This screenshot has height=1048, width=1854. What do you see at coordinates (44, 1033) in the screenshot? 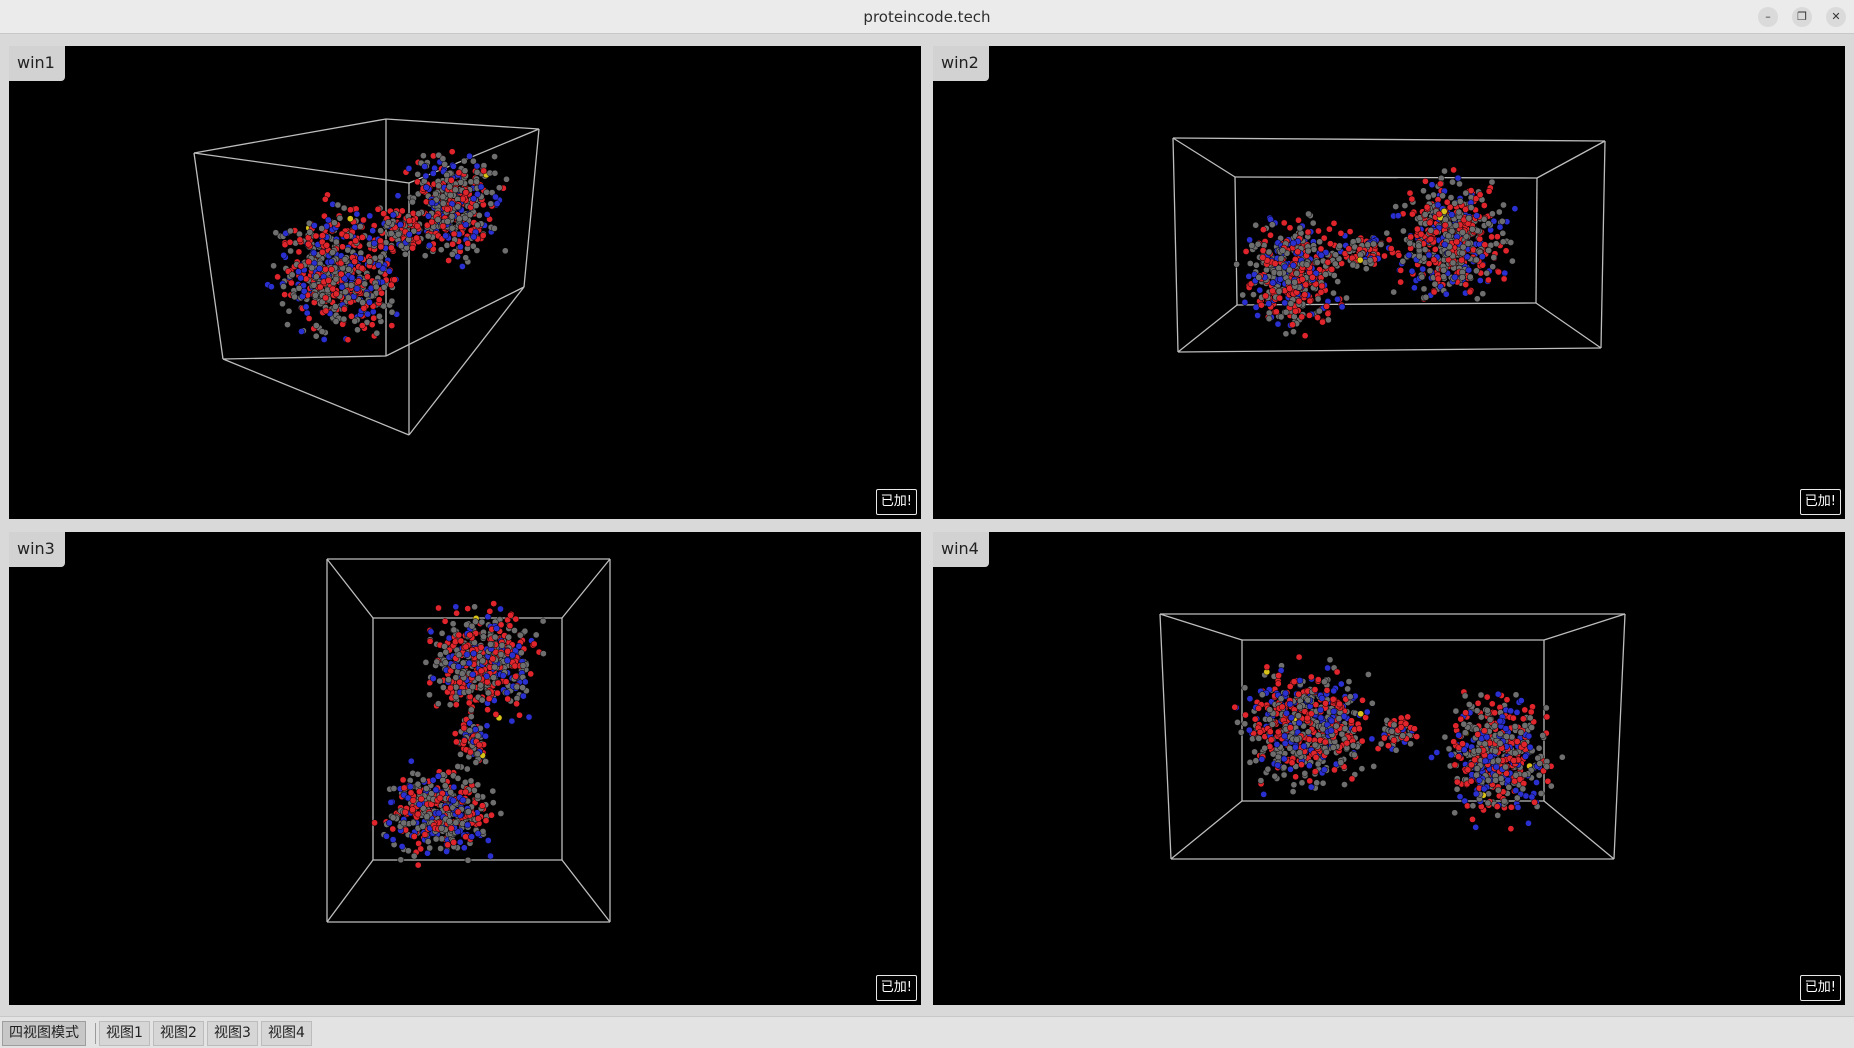
I see `tab-quad-view: 四视图模式` at bounding box center [44, 1033].